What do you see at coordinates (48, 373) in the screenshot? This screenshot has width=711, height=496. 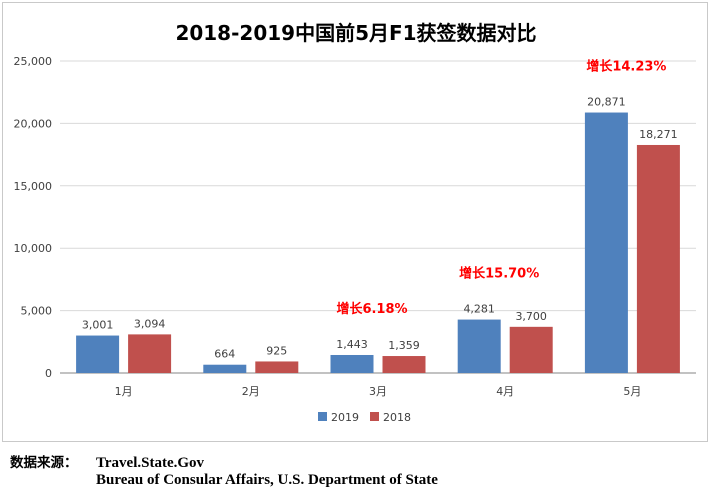 I see `y-tick-label: 0` at bounding box center [48, 373].